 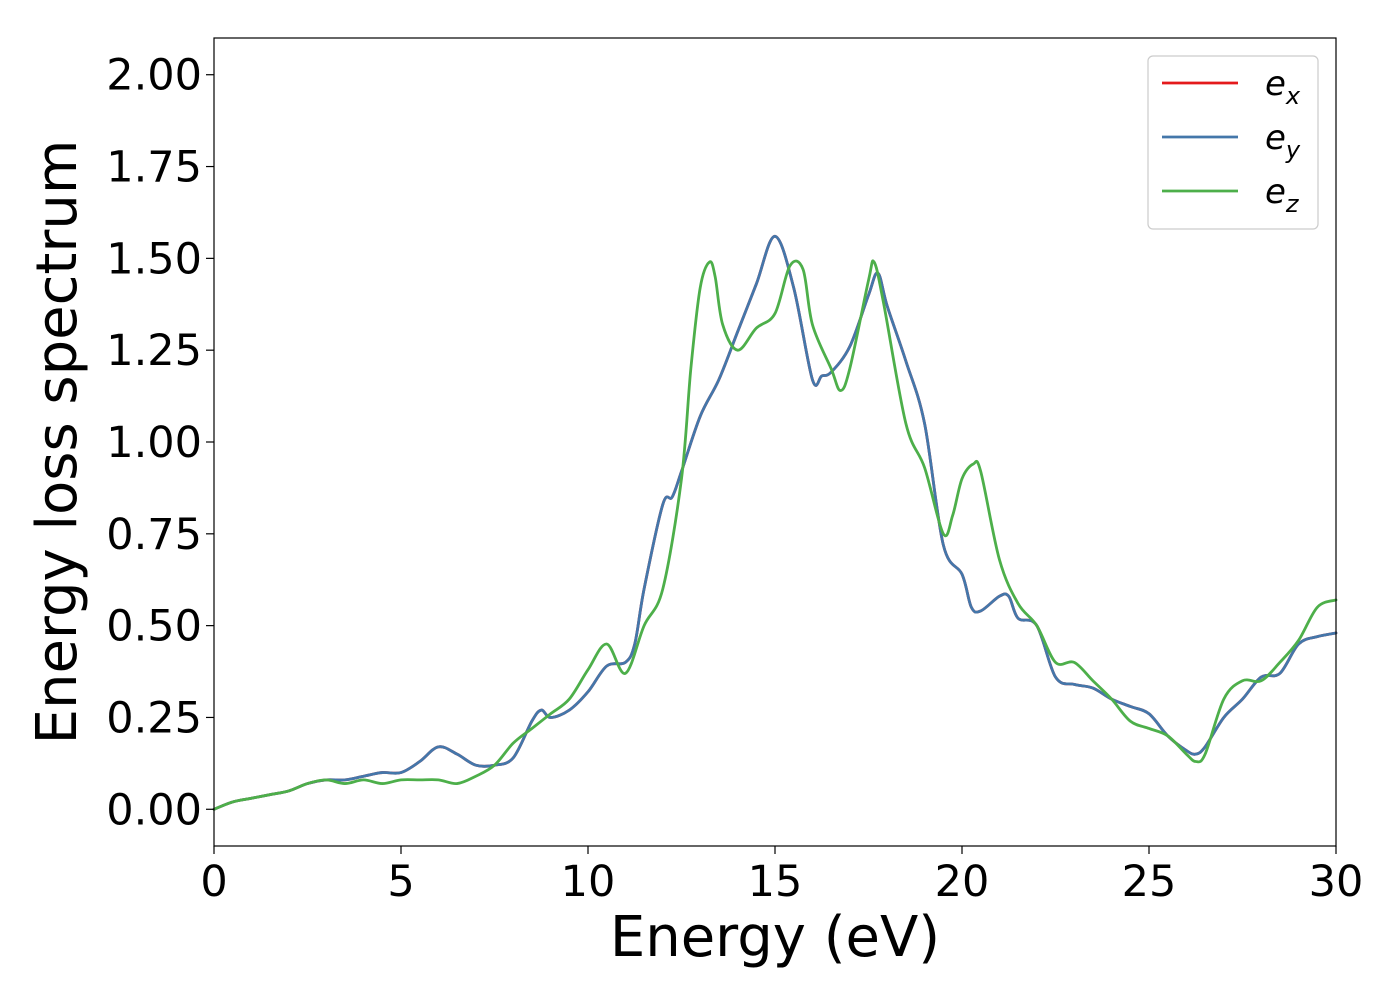 I want to click on y-tick-label: 2.00, so click(x=154, y=76).